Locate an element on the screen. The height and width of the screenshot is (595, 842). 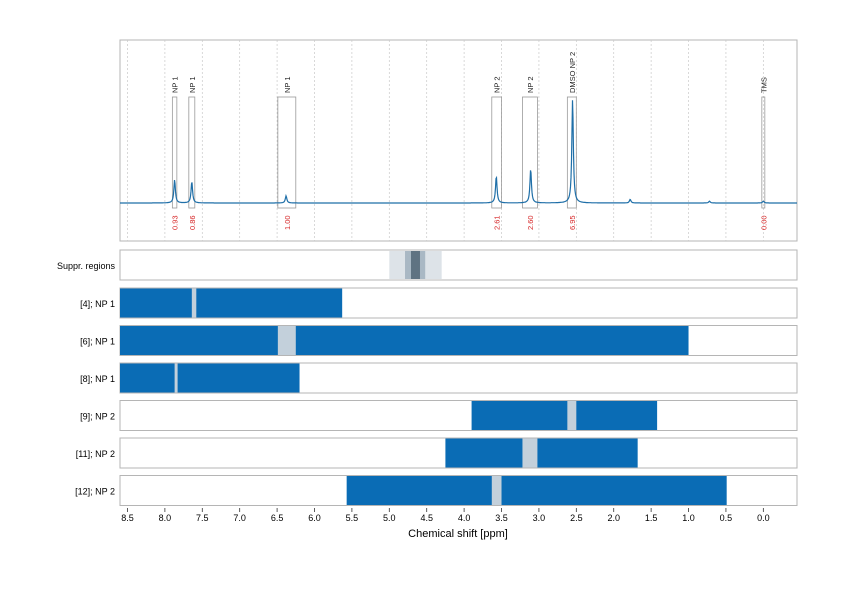
integral-value: 2.61 is located at coordinates (497, 222).